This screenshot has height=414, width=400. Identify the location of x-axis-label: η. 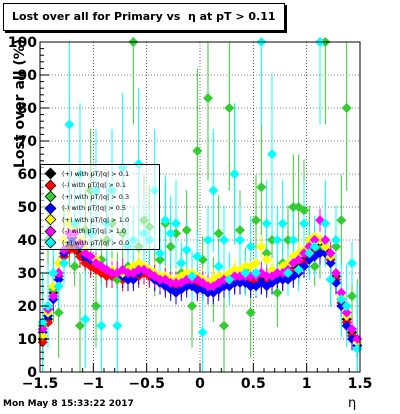
(352, 403).